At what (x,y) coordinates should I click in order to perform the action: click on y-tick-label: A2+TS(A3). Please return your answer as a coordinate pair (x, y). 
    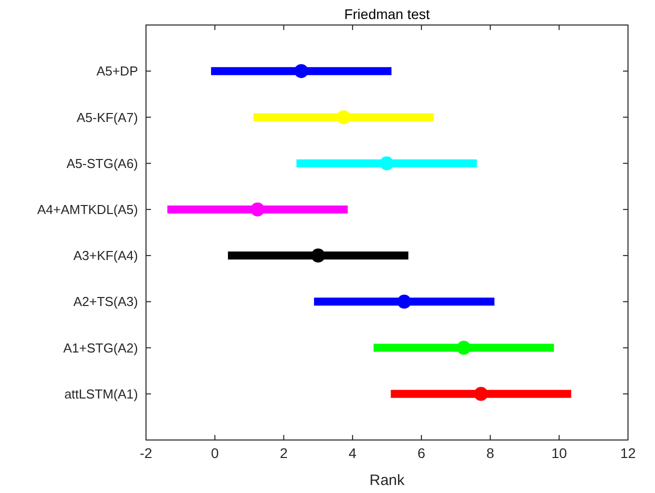
    Looking at the image, I should click on (105, 302).